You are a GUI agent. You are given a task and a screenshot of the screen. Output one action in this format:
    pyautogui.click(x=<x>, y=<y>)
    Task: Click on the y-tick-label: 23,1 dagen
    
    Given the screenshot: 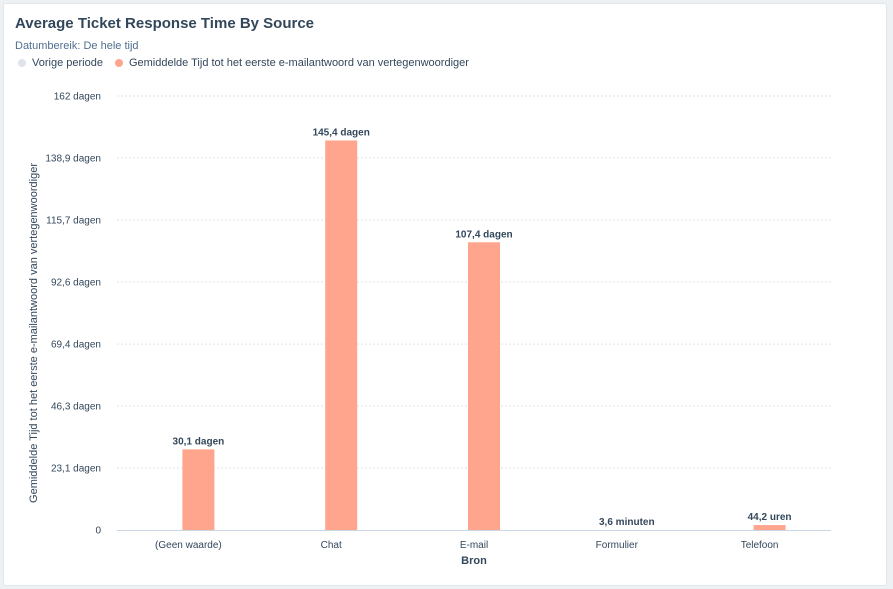 What is the action you would take?
    pyautogui.click(x=76, y=469)
    